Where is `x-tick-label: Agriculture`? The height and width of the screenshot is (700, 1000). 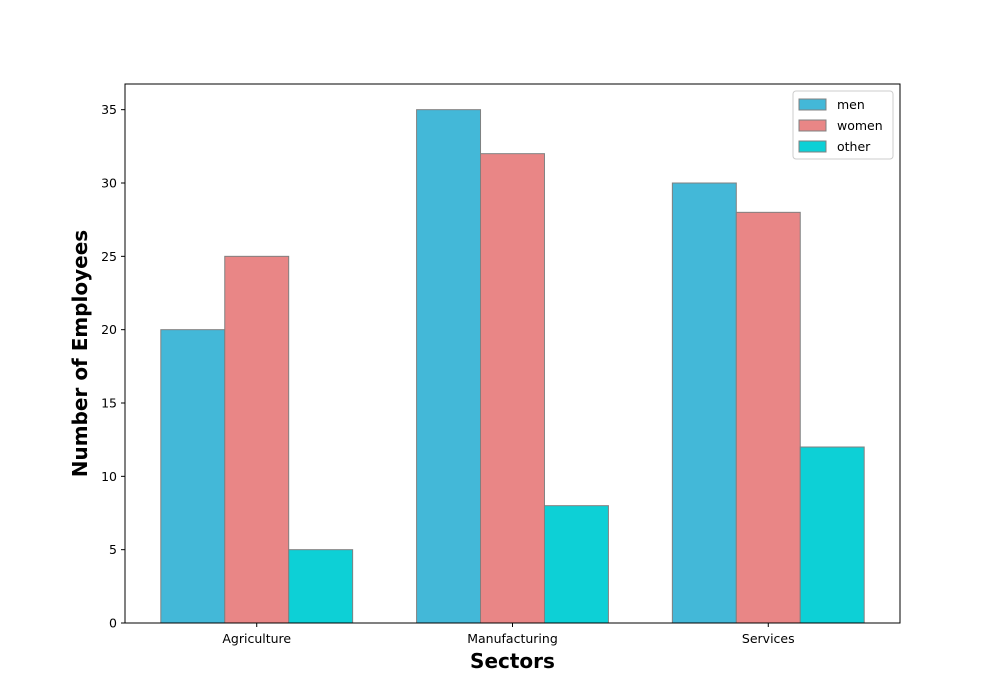
x-tick-label: Agriculture is located at coordinates (256, 638).